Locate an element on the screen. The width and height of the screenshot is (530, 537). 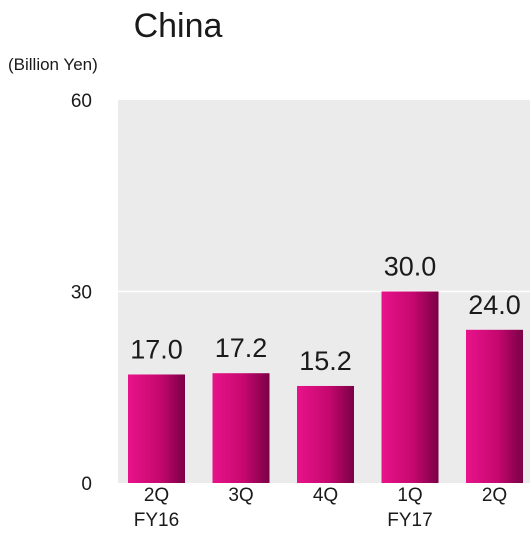
y-tick-label: 60 is located at coordinates (81, 101).